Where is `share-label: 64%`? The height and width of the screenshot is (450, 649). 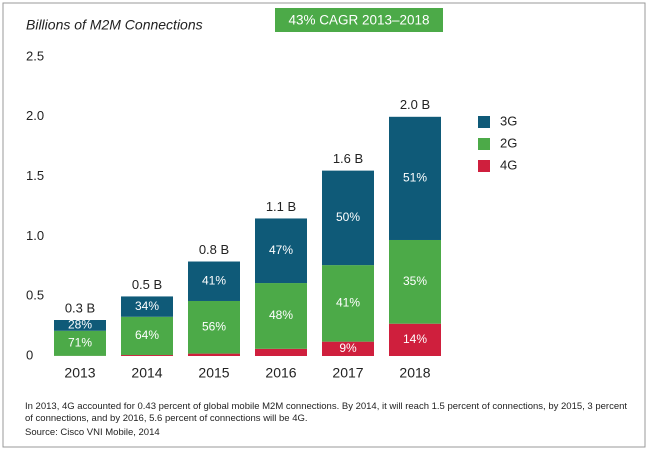
share-label: 64% is located at coordinates (147, 335).